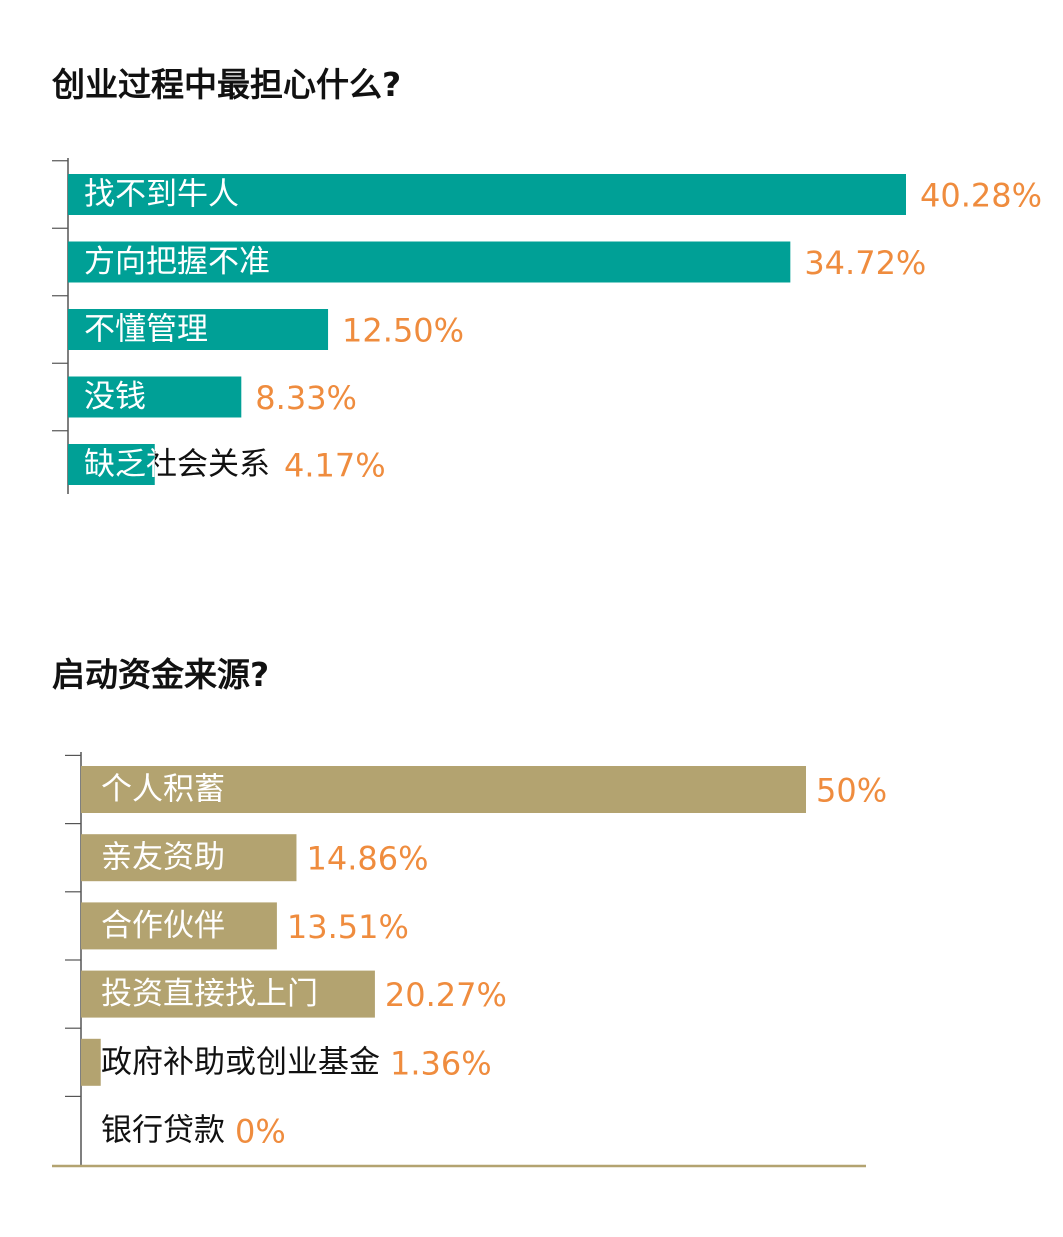  Describe the element at coordinates (177, 262) in the screenshot. I see `bar-label-1: 方向把握不准` at that location.